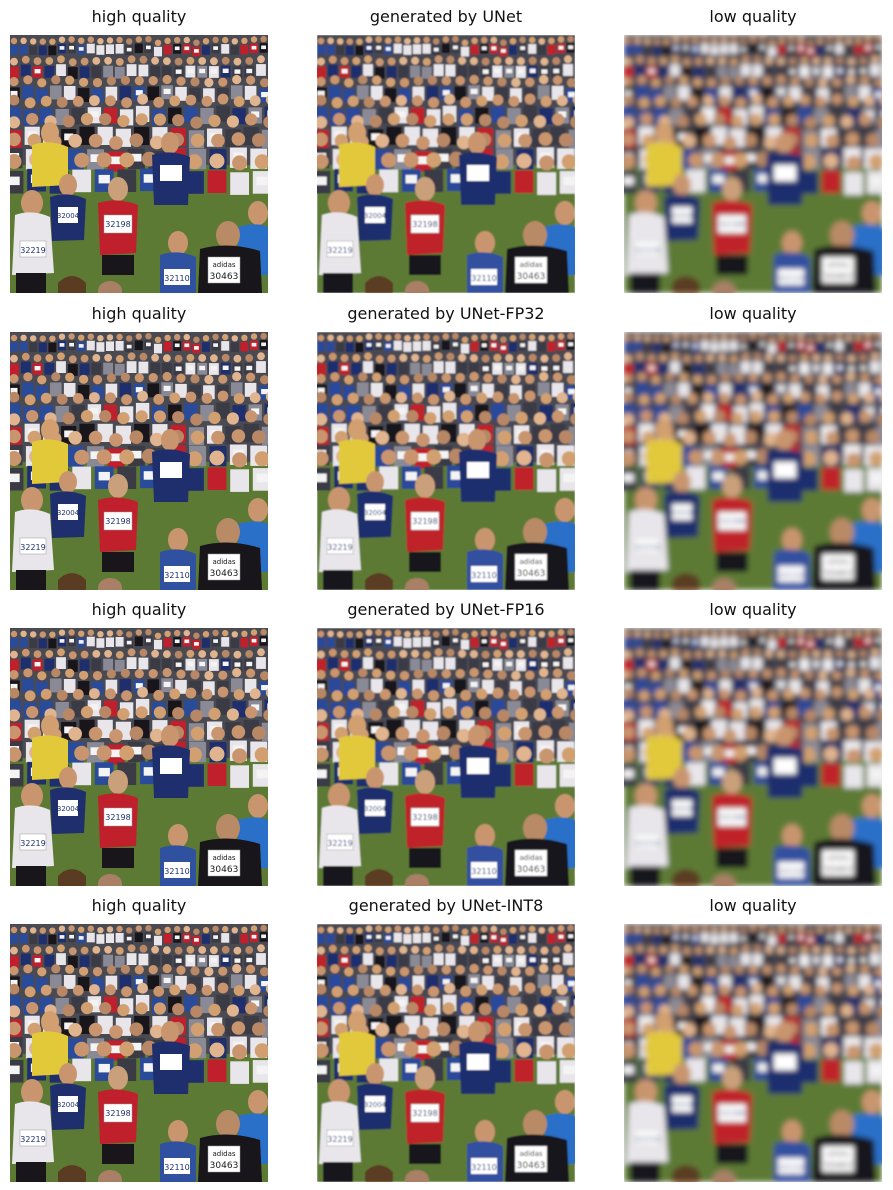 The image size is (893, 1190). Describe the element at coordinates (446, 905) in the screenshot. I see `panel-title: generated by UNet-INT8` at that location.